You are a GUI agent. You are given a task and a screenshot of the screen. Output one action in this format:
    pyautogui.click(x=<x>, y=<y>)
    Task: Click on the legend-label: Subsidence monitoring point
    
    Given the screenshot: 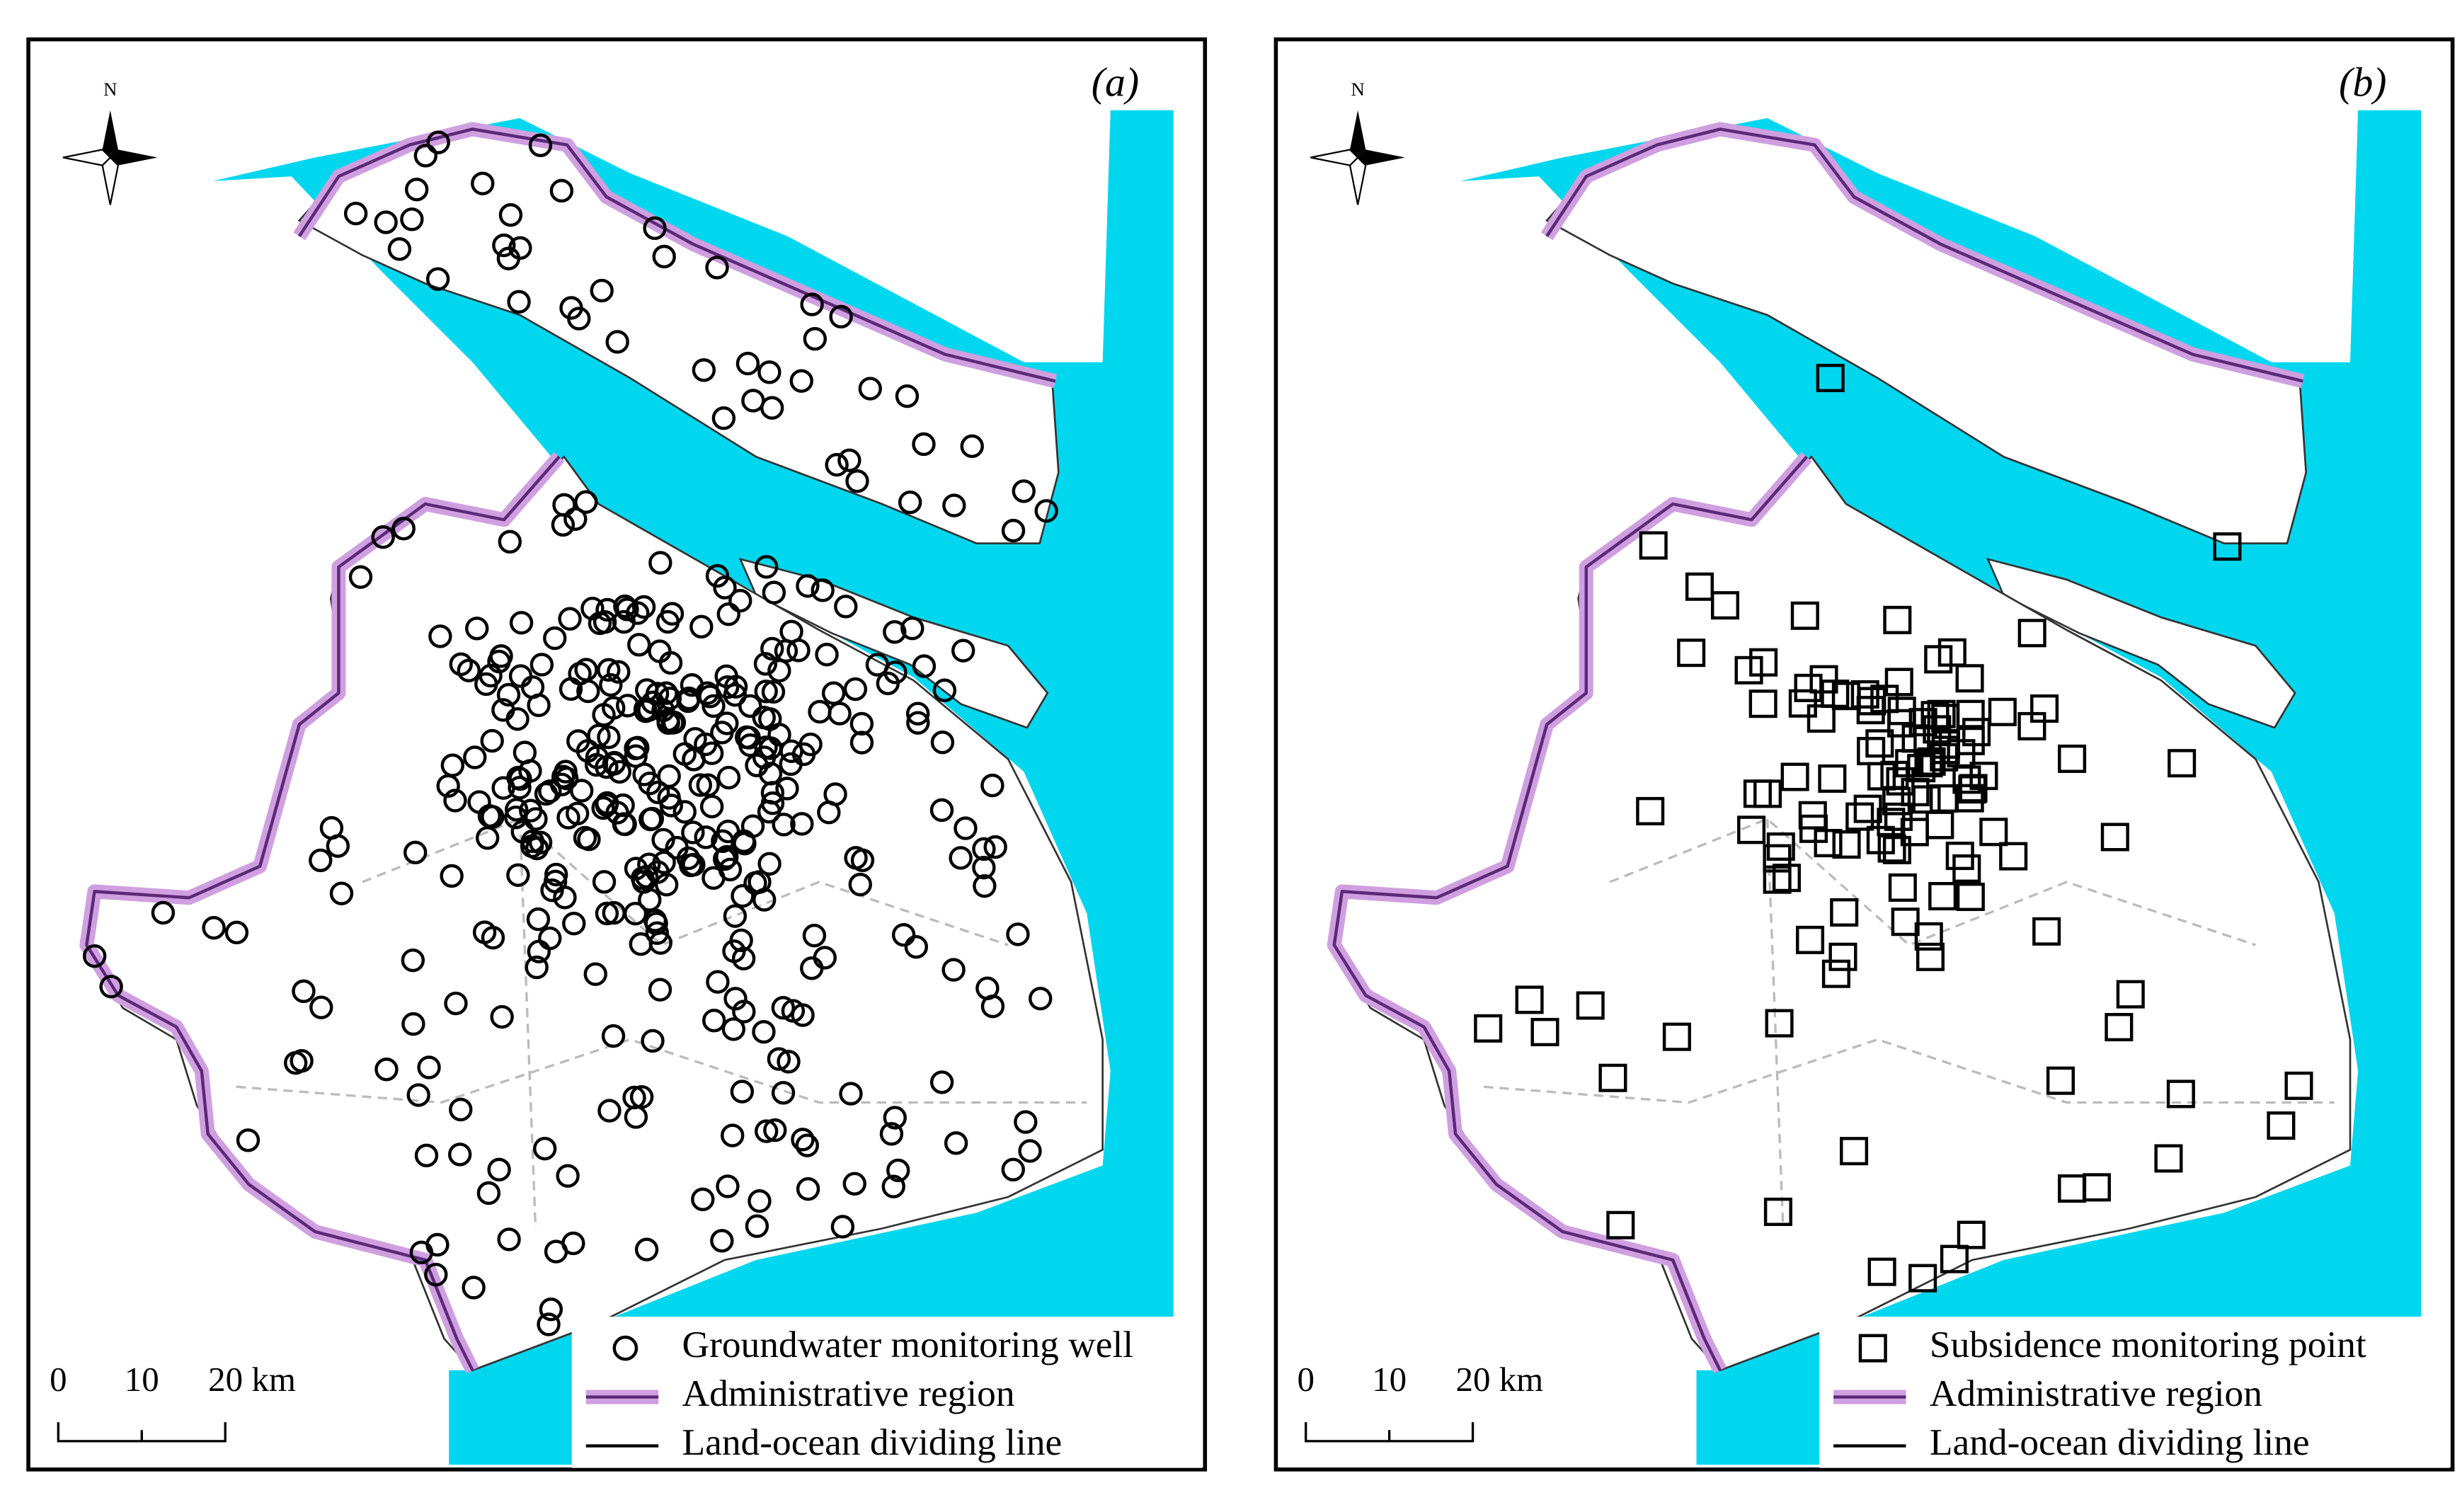 What is the action you would take?
    pyautogui.click(x=2148, y=1344)
    